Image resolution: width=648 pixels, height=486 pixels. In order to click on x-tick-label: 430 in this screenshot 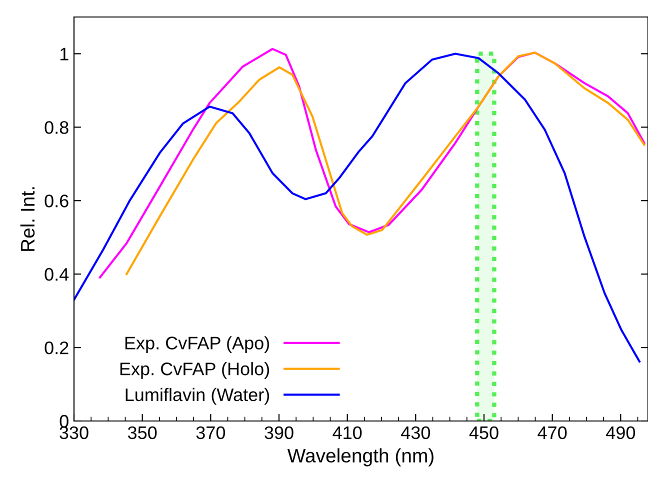, I will do `click(415, 433)`.